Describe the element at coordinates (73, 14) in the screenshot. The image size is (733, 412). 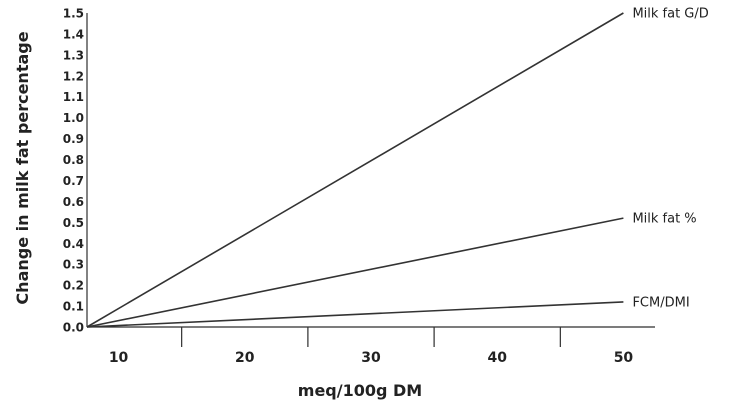
I see `y-tick-label: 1.5` at that location.